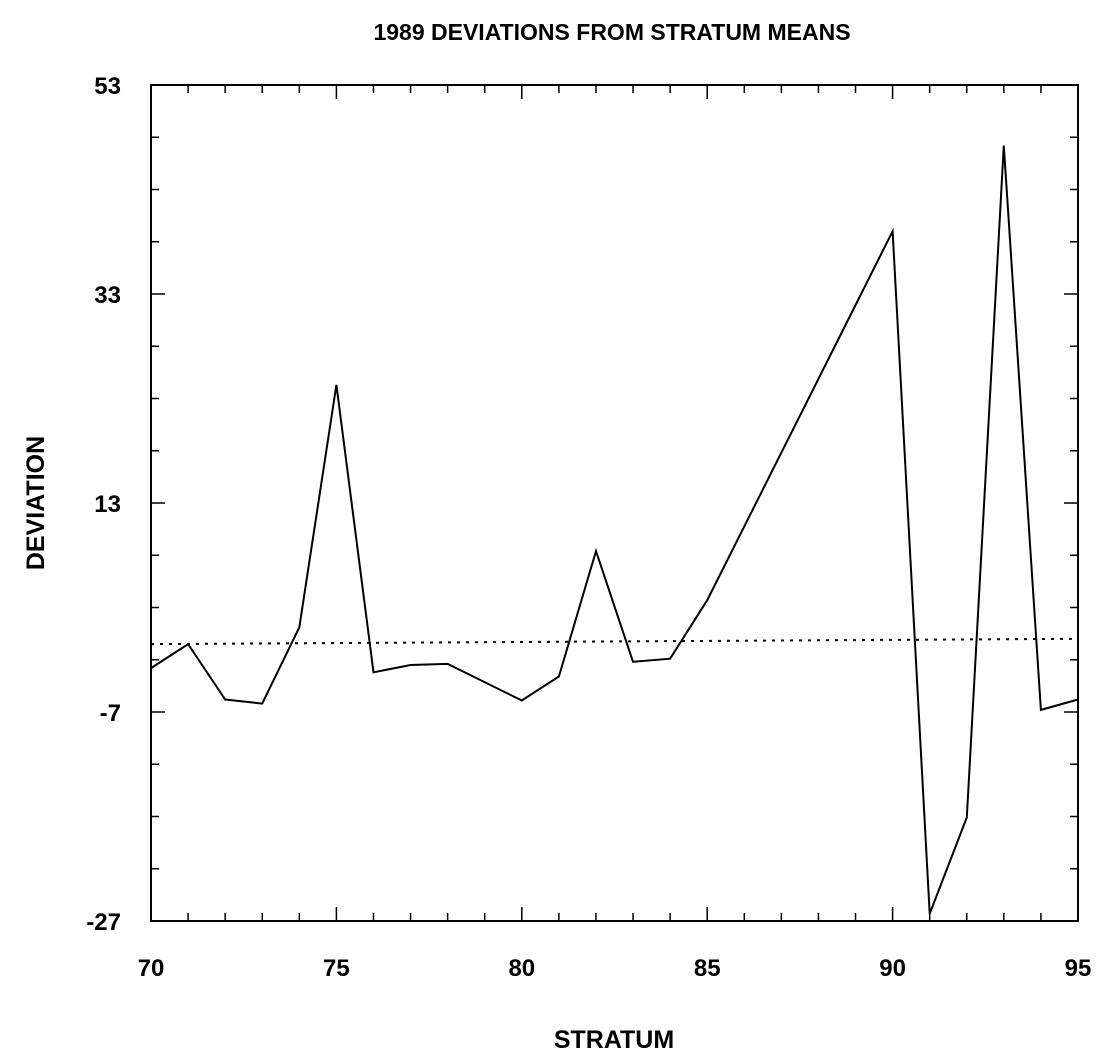  Describe the element at coordinates (151, 968) in the screenshot. I see `x-tick-label: 70` at that location.